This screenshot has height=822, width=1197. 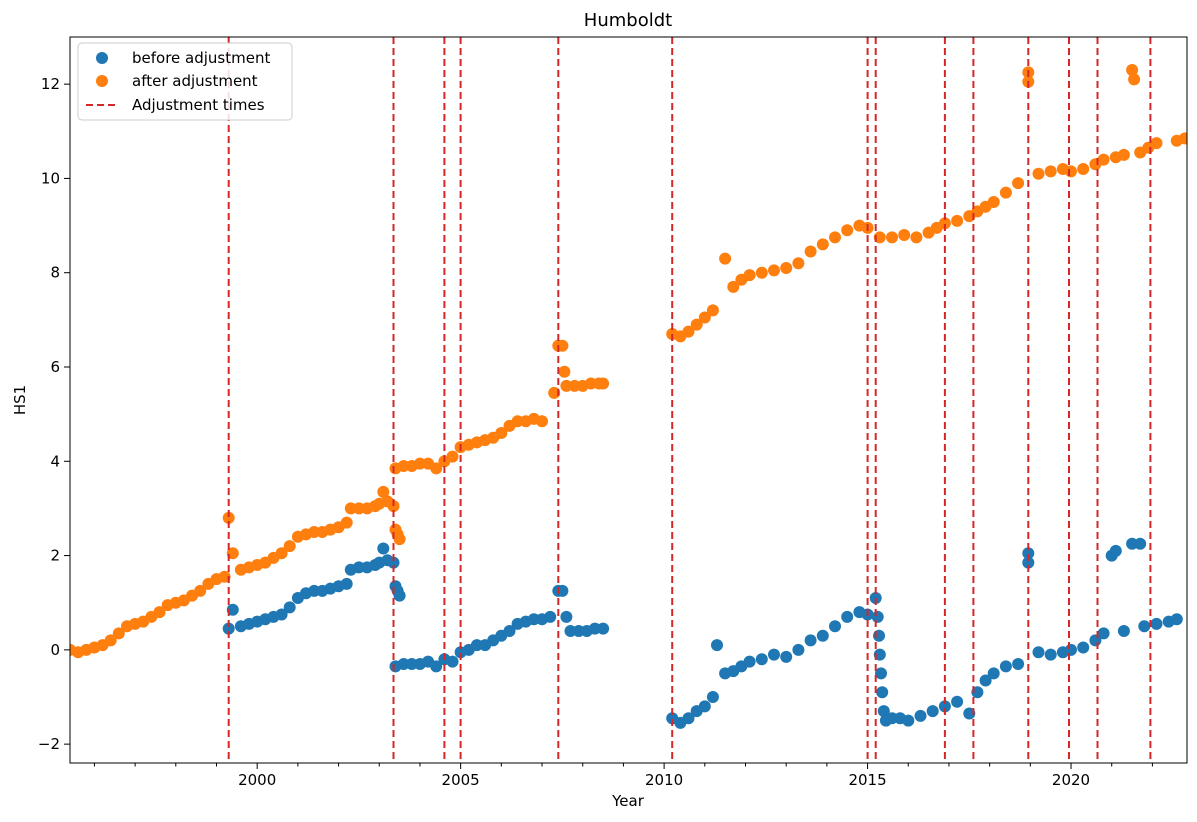 What do you see at coordinates (628, 20) in the screenshot?
I see `chart-title: Humboldt` at bounding box center [628, 20].